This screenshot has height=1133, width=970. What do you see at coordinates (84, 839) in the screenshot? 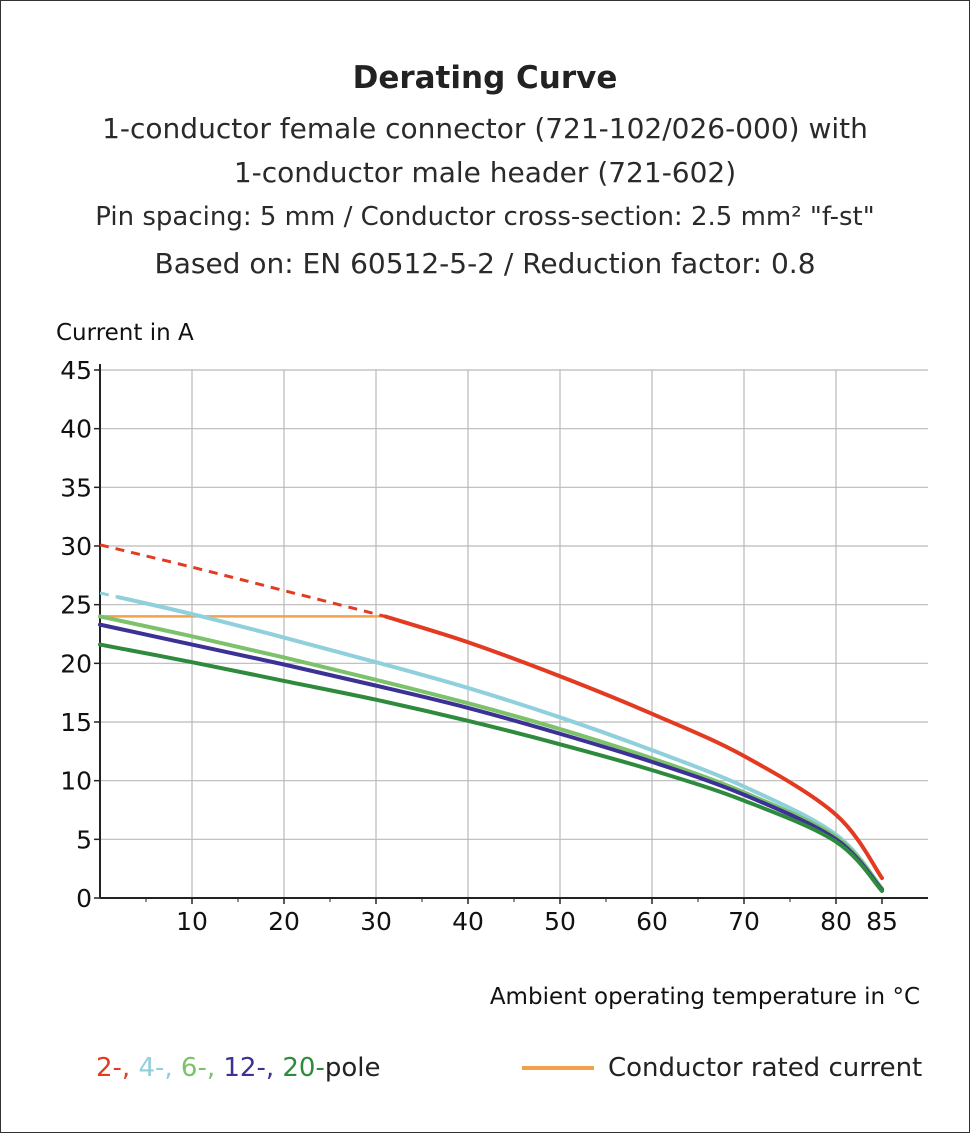
I see `y-tick-label: 5` at bounding box center [84, 839].